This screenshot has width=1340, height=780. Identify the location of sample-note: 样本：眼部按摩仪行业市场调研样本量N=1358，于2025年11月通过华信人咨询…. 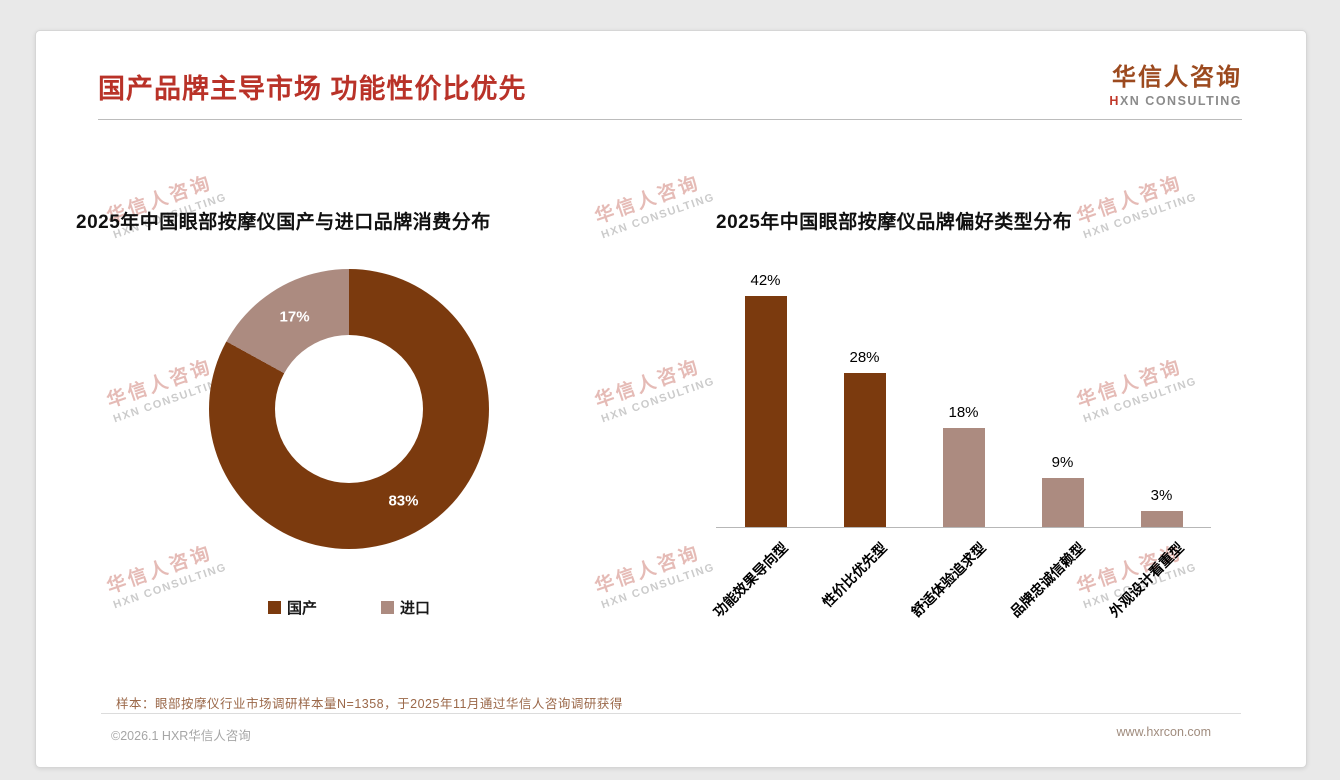
(369, 704).